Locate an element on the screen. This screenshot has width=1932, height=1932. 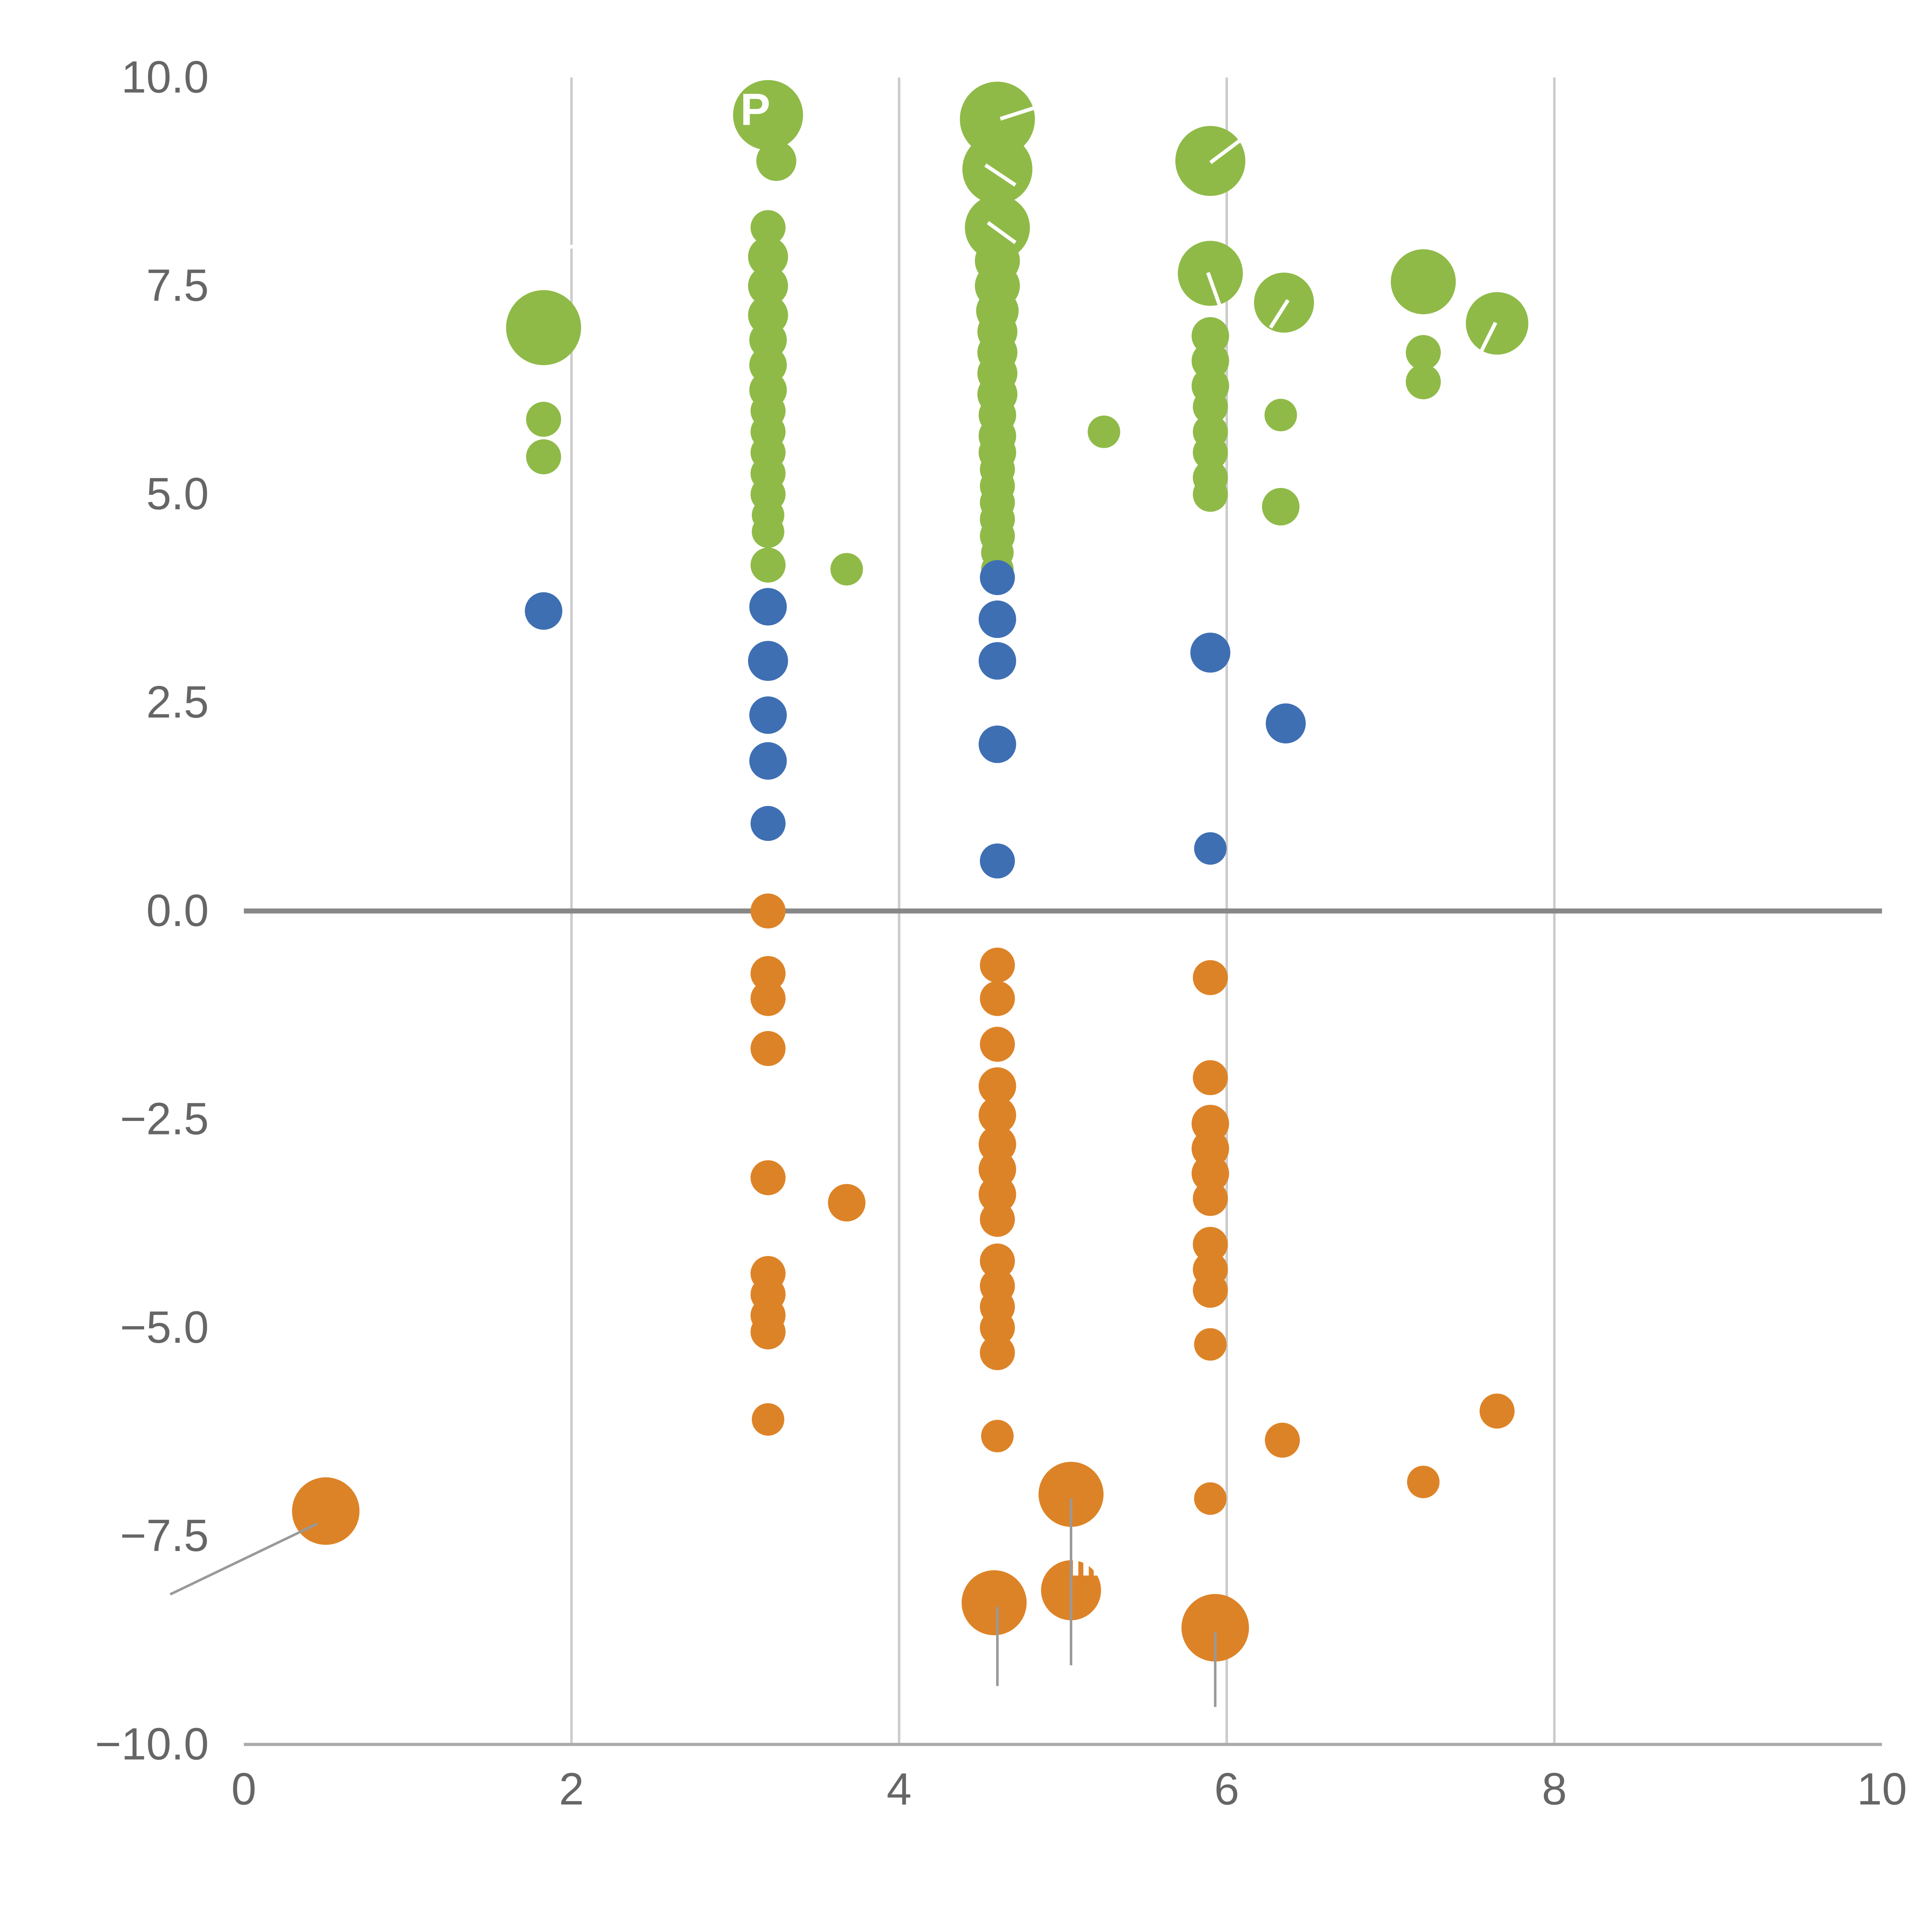
y-tick-label: 5.0 is located at coordinates (177, 494).